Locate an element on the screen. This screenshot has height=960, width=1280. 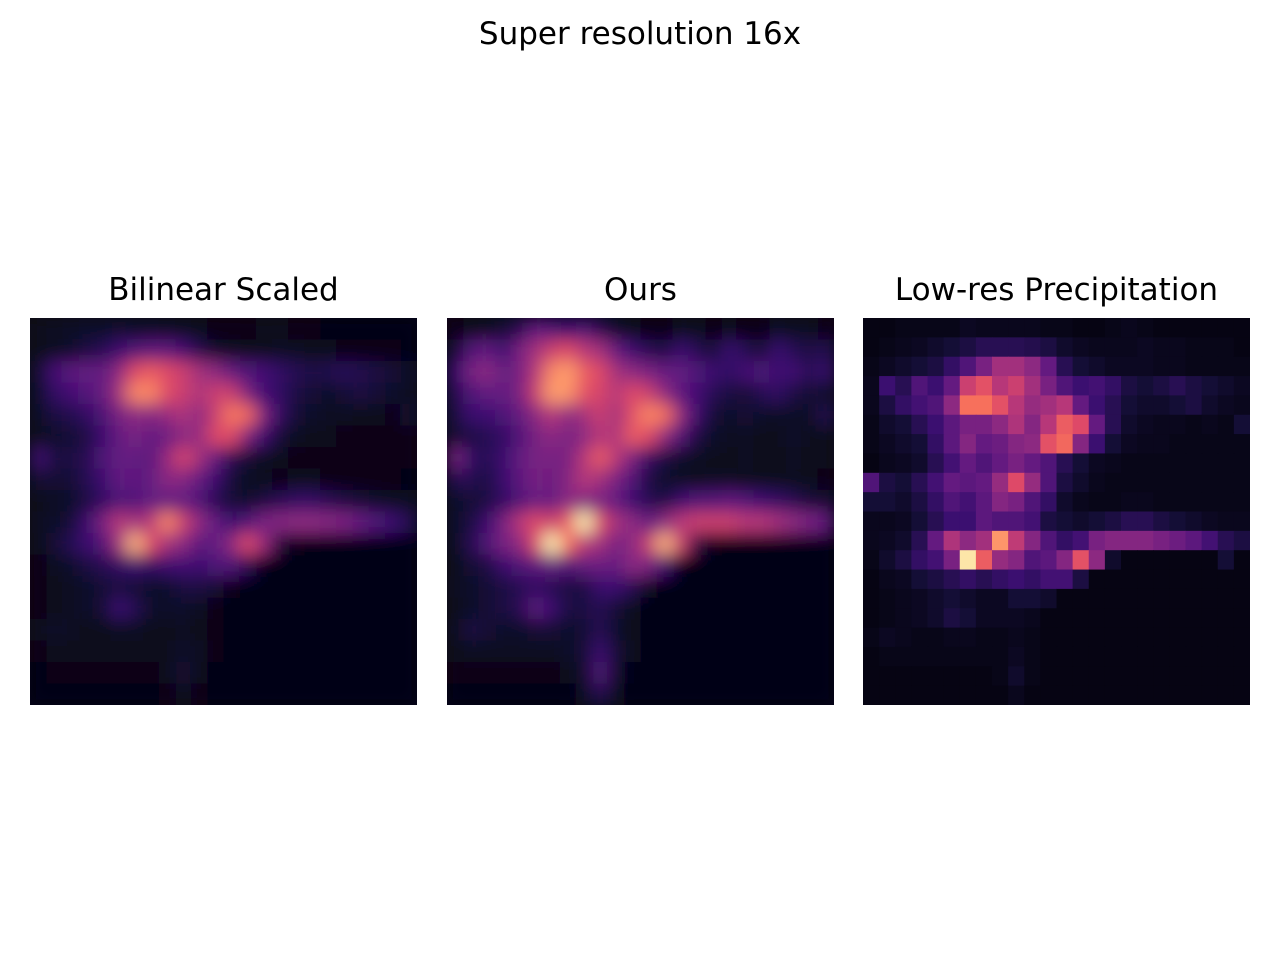
heatmap-cells is located at coordinates (223, 511).